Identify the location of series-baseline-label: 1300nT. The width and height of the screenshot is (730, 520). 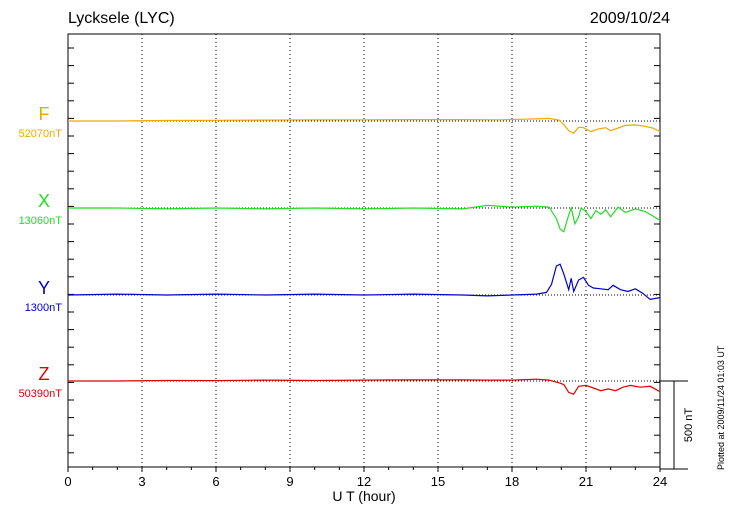
(44, 308).